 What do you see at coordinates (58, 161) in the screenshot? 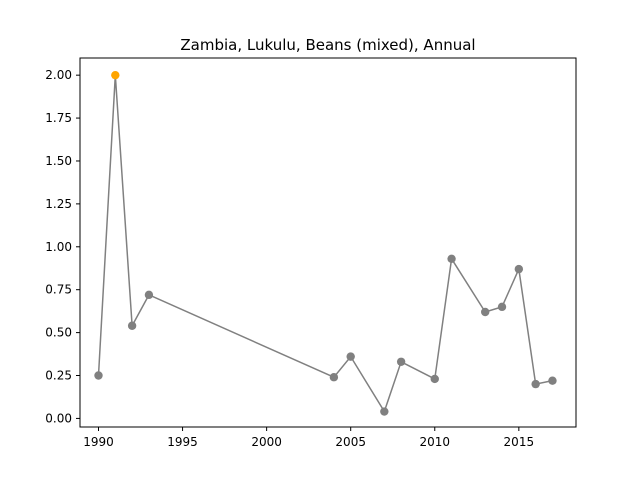
I see `y-tick-label: 1.50` at bounding box center [58, 161].